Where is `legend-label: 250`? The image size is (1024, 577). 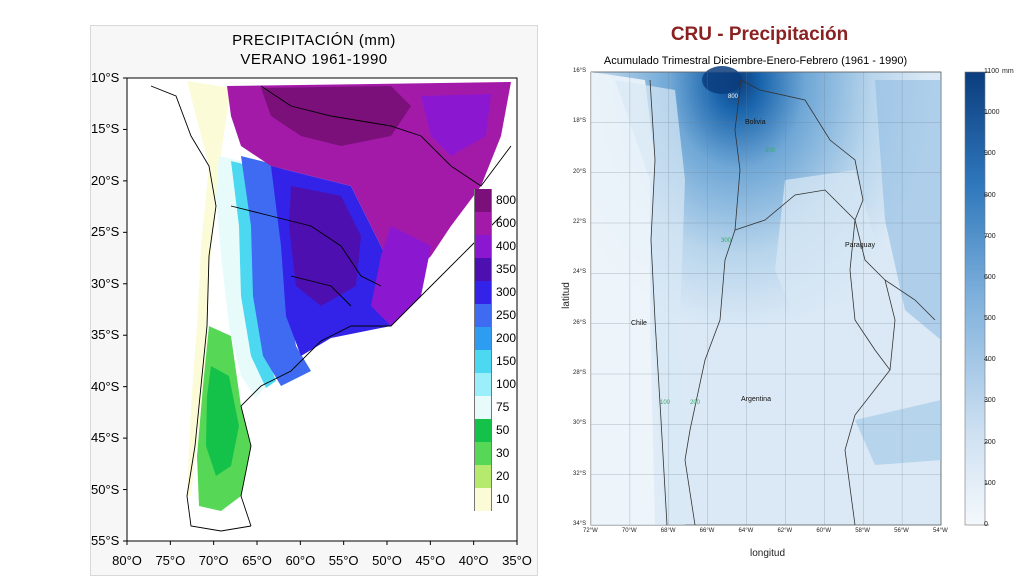 legend-label: 250 is located at coordinates (506, 315).